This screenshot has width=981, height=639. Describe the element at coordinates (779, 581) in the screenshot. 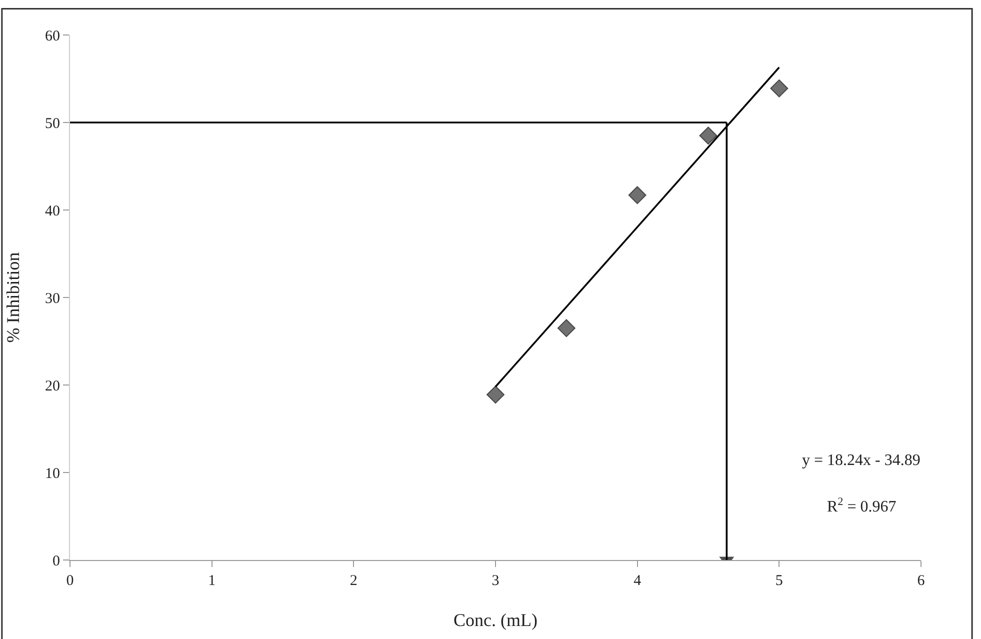

I see `x-tick-label: 5` at that location.